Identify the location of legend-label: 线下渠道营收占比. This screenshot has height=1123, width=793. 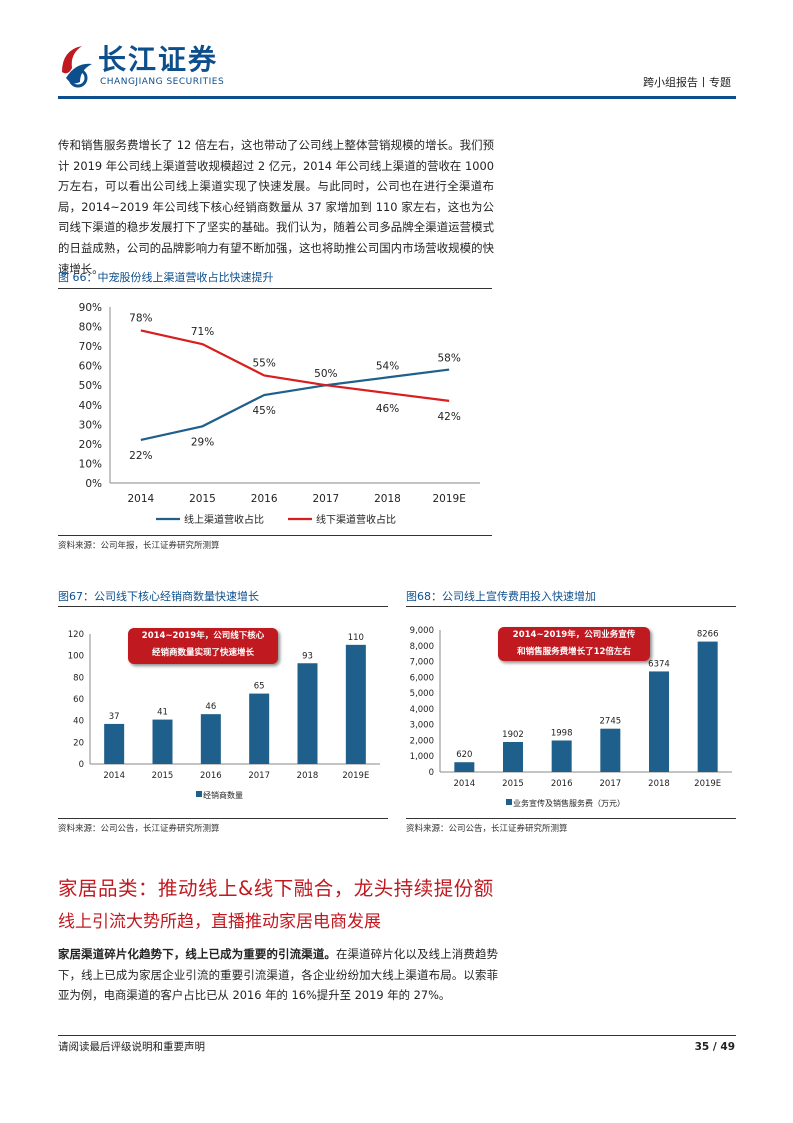
(356, 519).